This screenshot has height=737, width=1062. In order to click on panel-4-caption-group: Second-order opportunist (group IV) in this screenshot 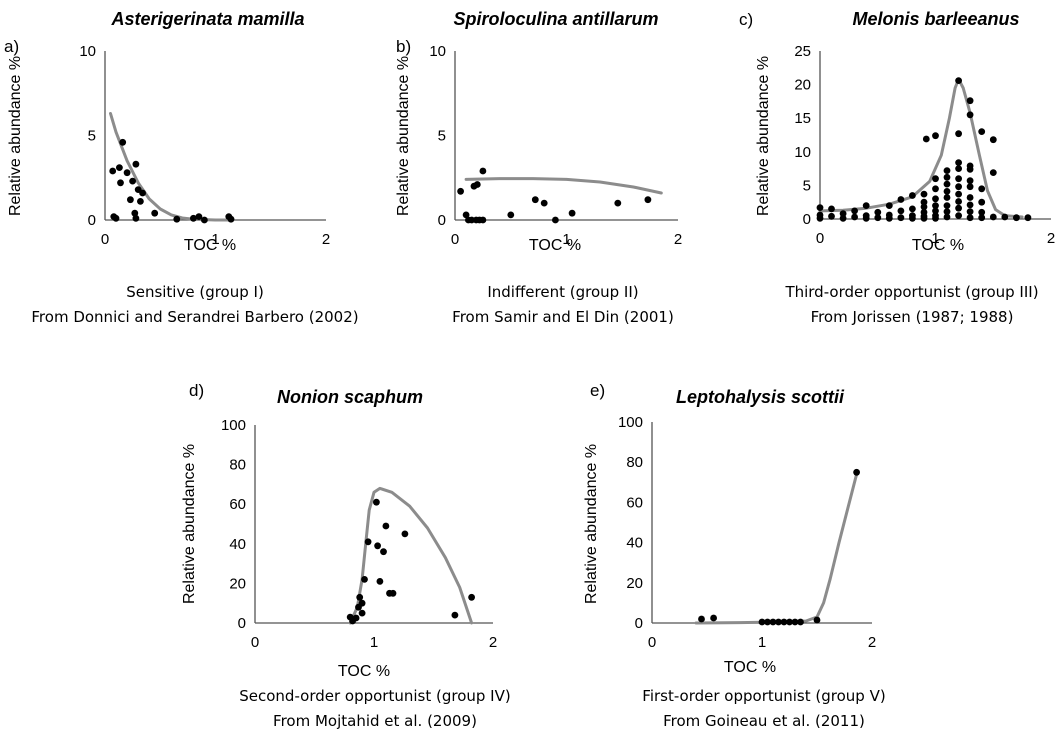, I will do `click(374, 696)`.